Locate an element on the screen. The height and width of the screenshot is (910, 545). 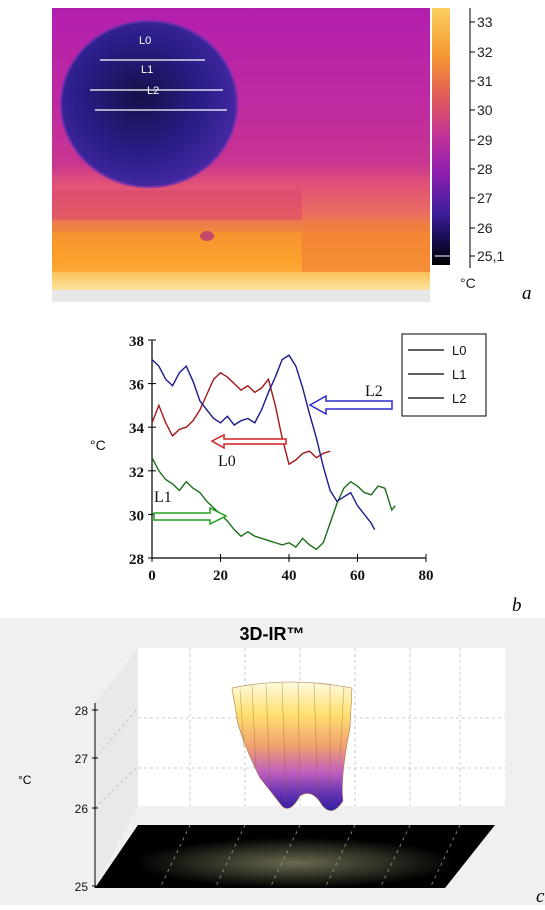
colorbar-ticks: 33 32 31 30 29 28 27 26 25,1 is located at coordinates (487, 139).